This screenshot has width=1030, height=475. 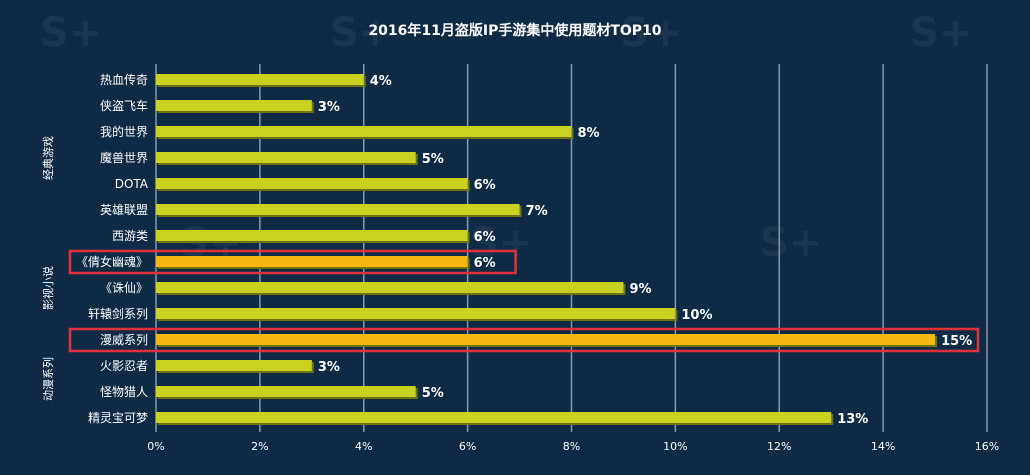 I want to click on category-label: 精灵宝可梦, so click(x=118, y=418).